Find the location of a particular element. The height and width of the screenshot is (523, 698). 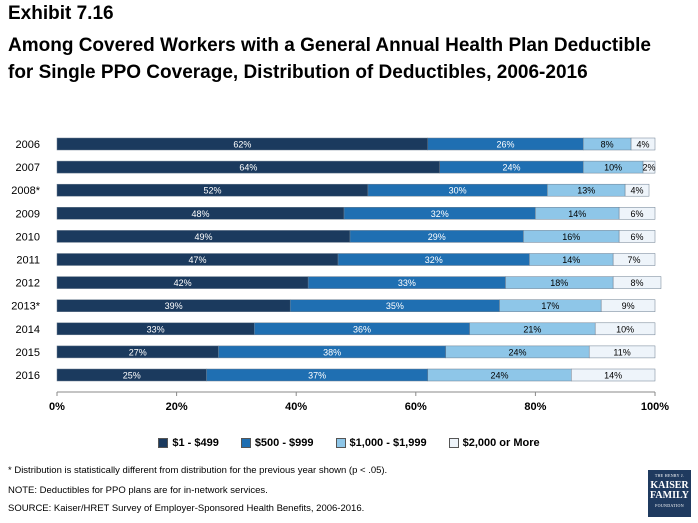

y-tick-label: 2007 is located at coordinates (28, 168).